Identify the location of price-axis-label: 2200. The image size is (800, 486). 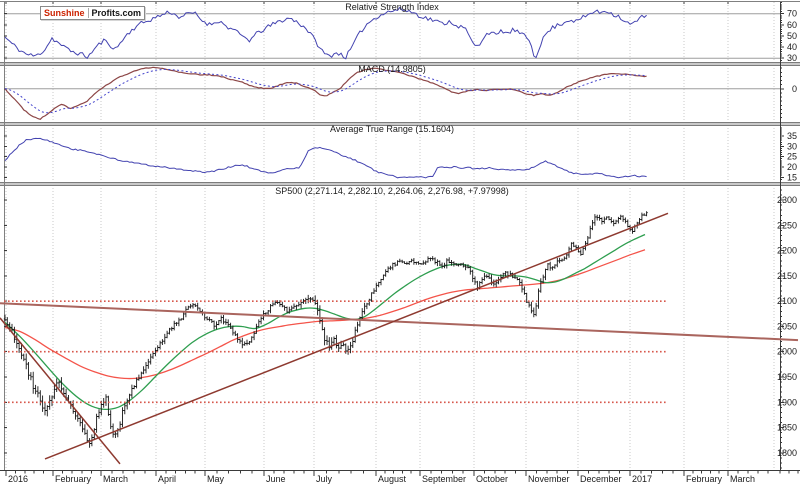
(787, 251).